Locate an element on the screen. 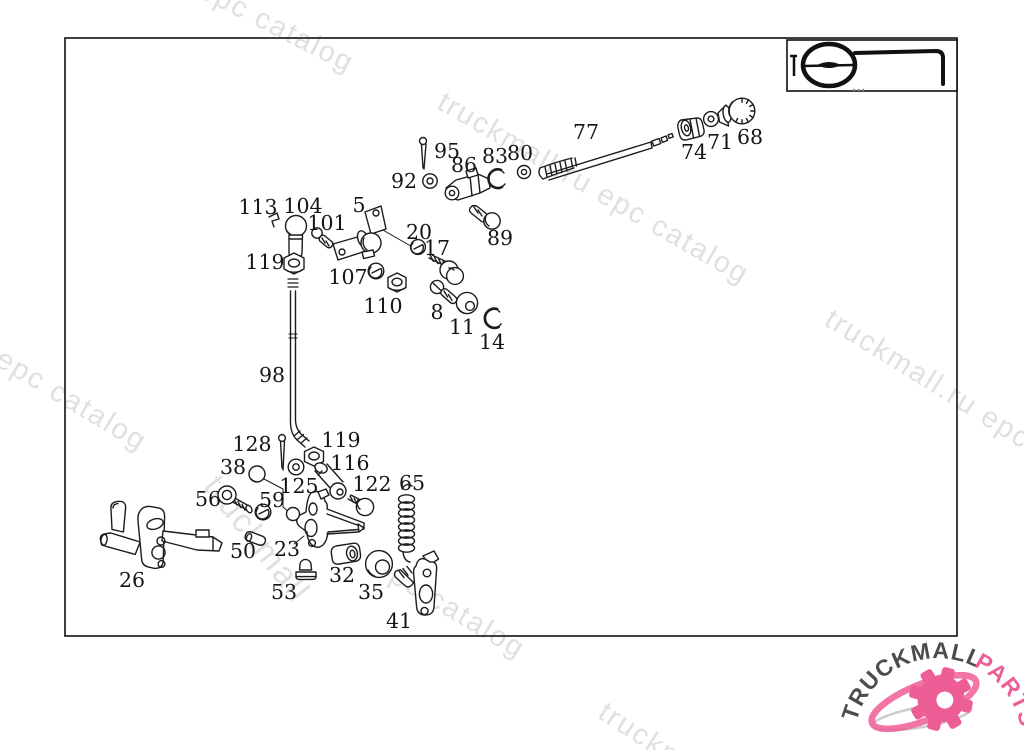 The image size is (1024, 750). part-label-92: 92 is located at coordinates (404, 181).